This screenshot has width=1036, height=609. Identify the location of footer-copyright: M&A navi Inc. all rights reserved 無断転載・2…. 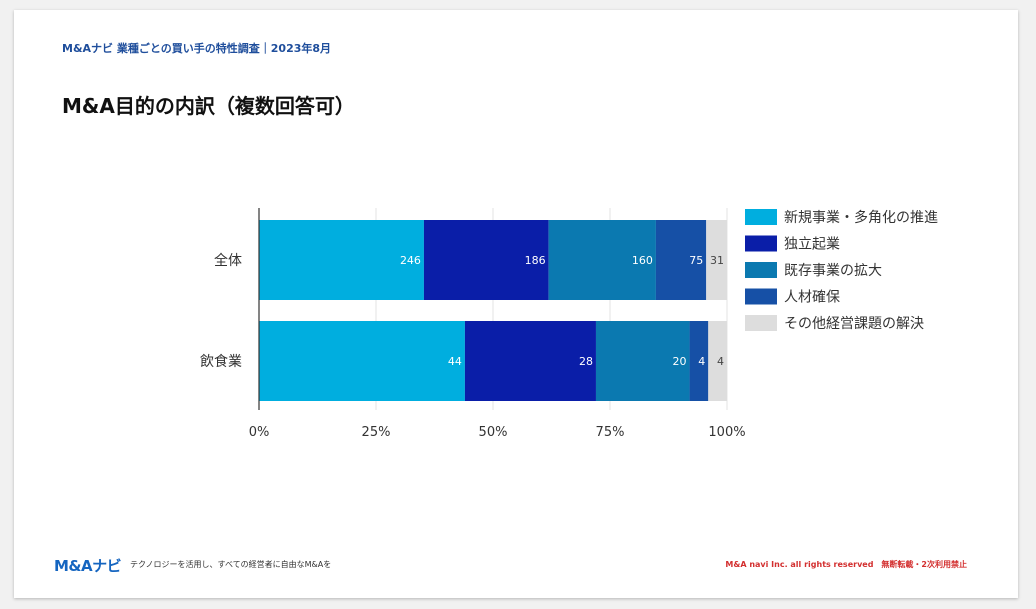
(846, 564).